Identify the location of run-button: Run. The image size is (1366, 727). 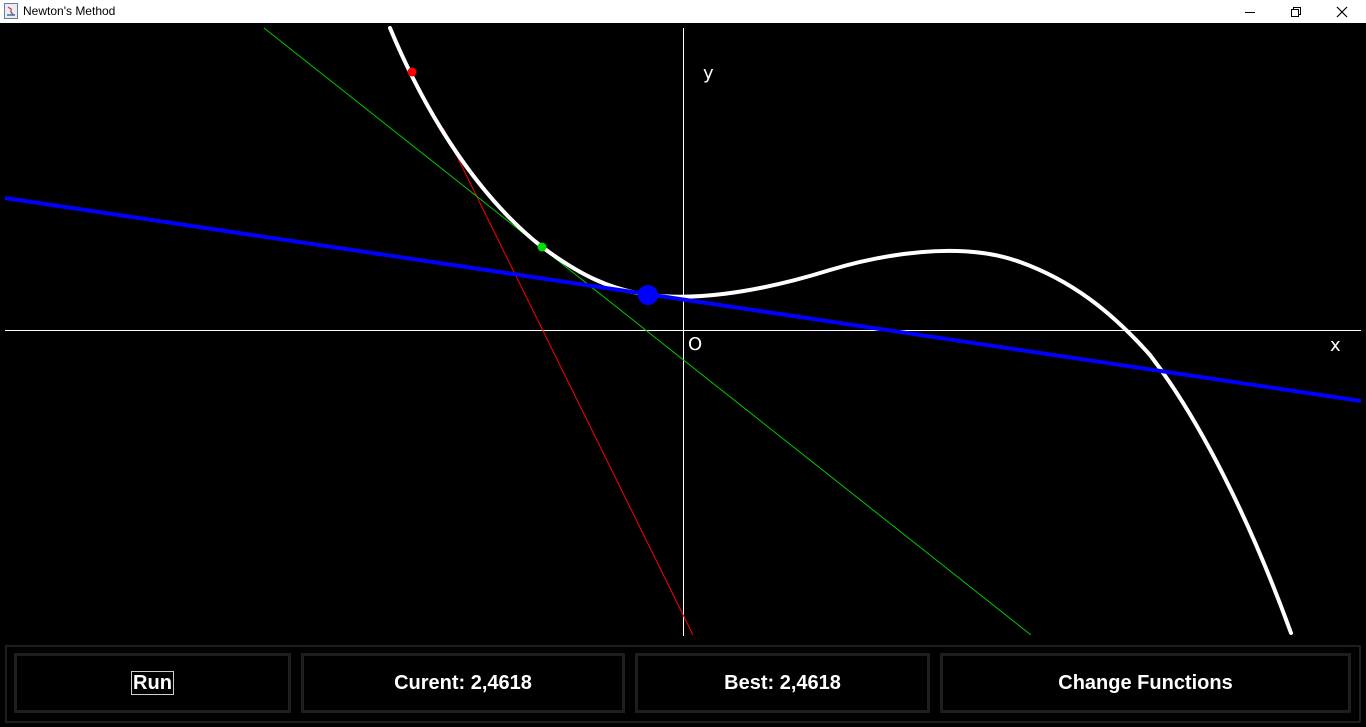
(152, 683).